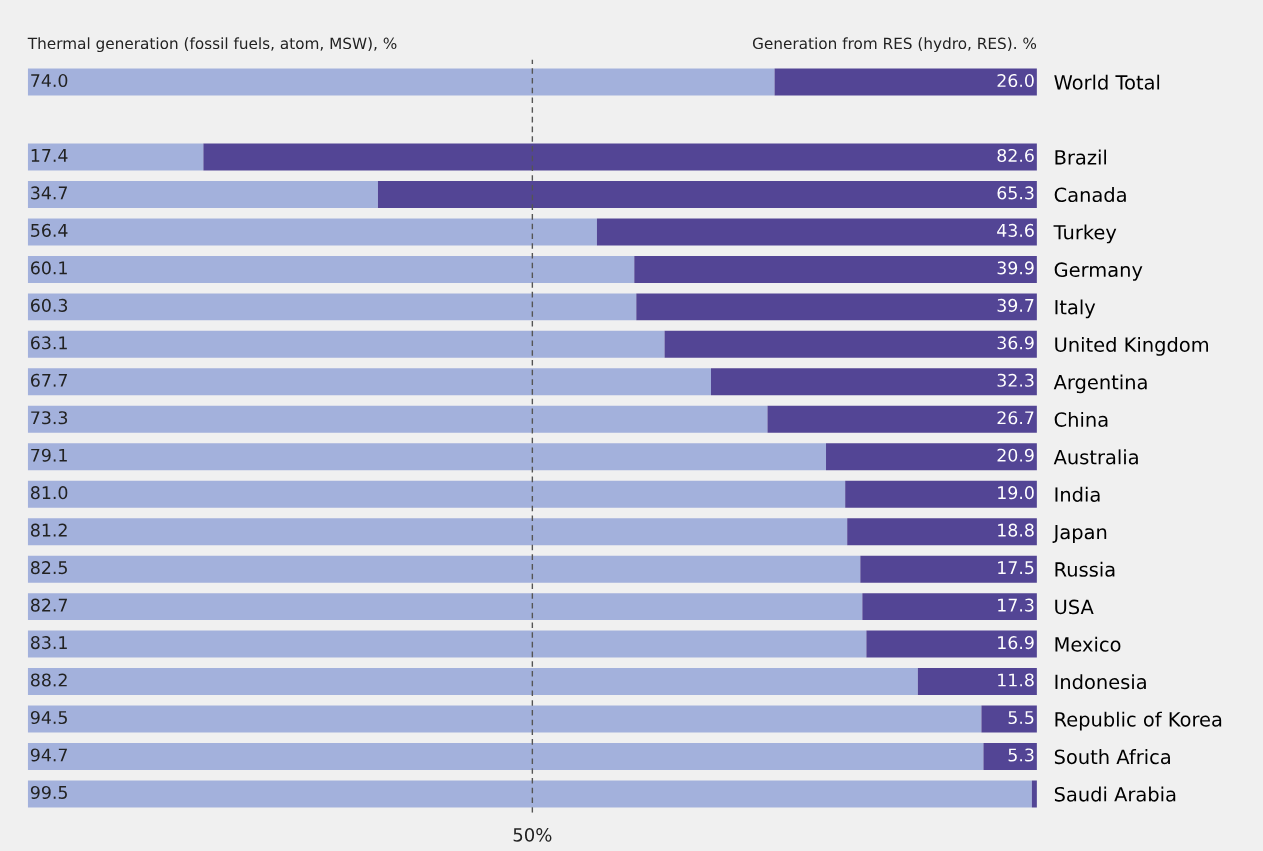 The height and width of the screenshot is (851, 1263). Describe the element at coordinates (1021, 755) in the screenshot. I see `data-label: 5.3` at that location.